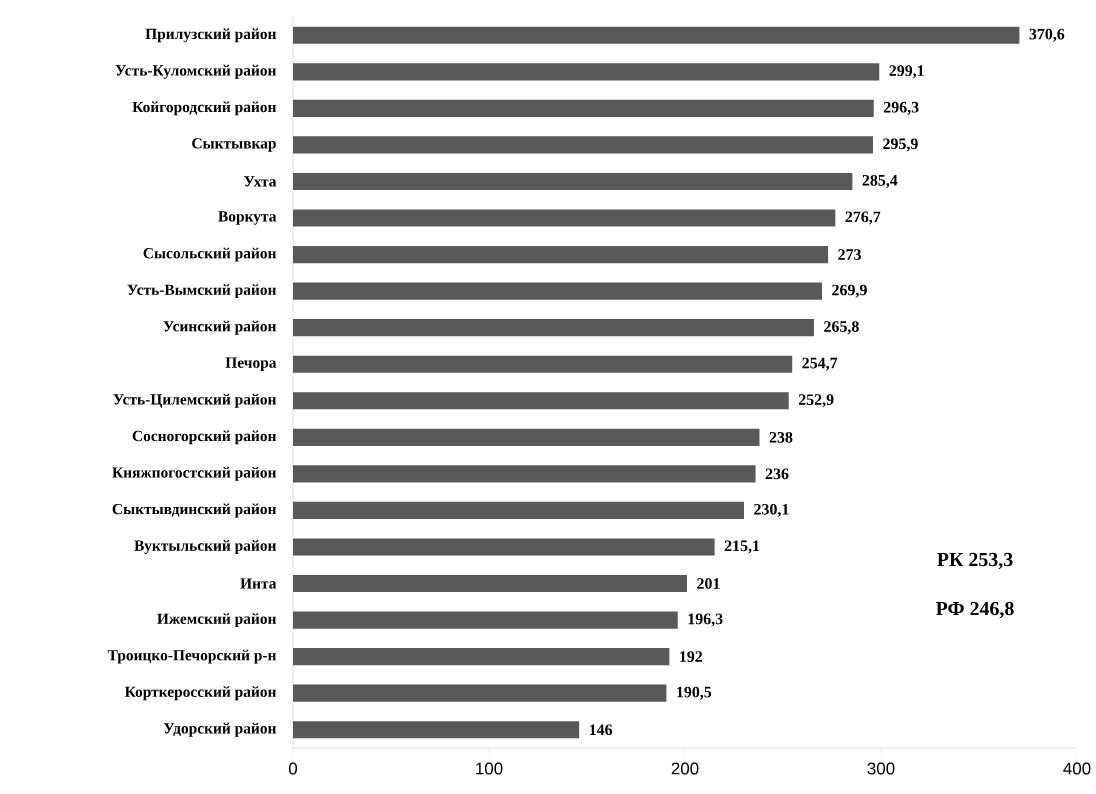 The width and height of the screenshot is (1096, 794). Describe the element at coordinates (217, 620) in the screenshot. I see `y-tick-label: Ижемский район` at that location.